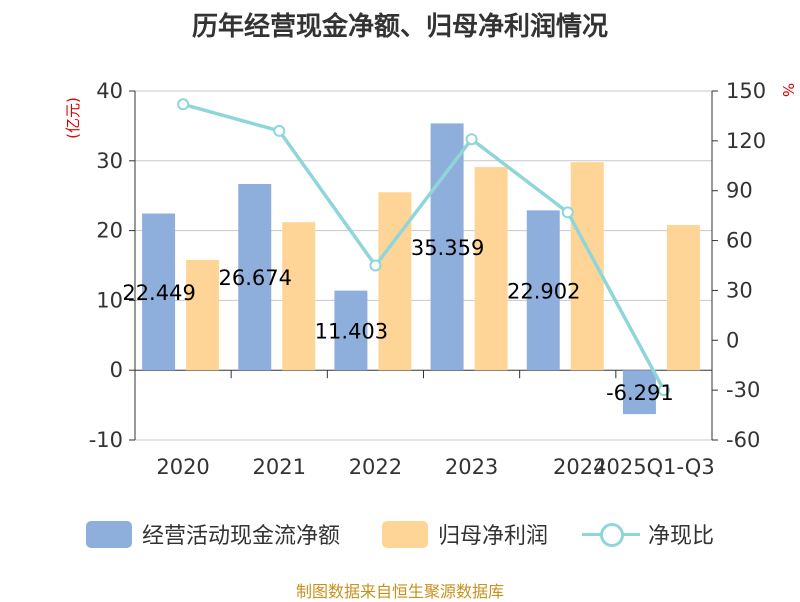  I want to click on data-label-cash: -6.291, so click(640, 393).